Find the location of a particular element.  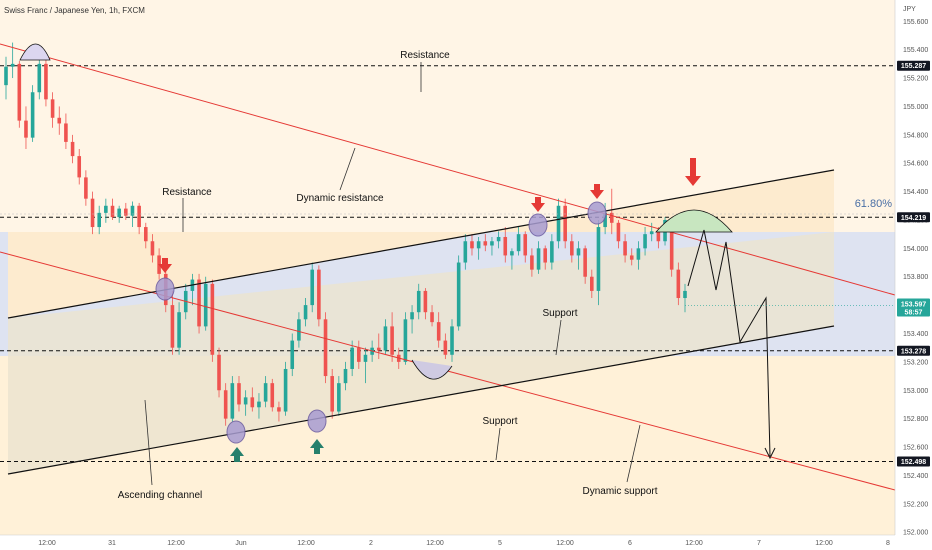

up-arrow-icon is located at coordinates (237, 454).